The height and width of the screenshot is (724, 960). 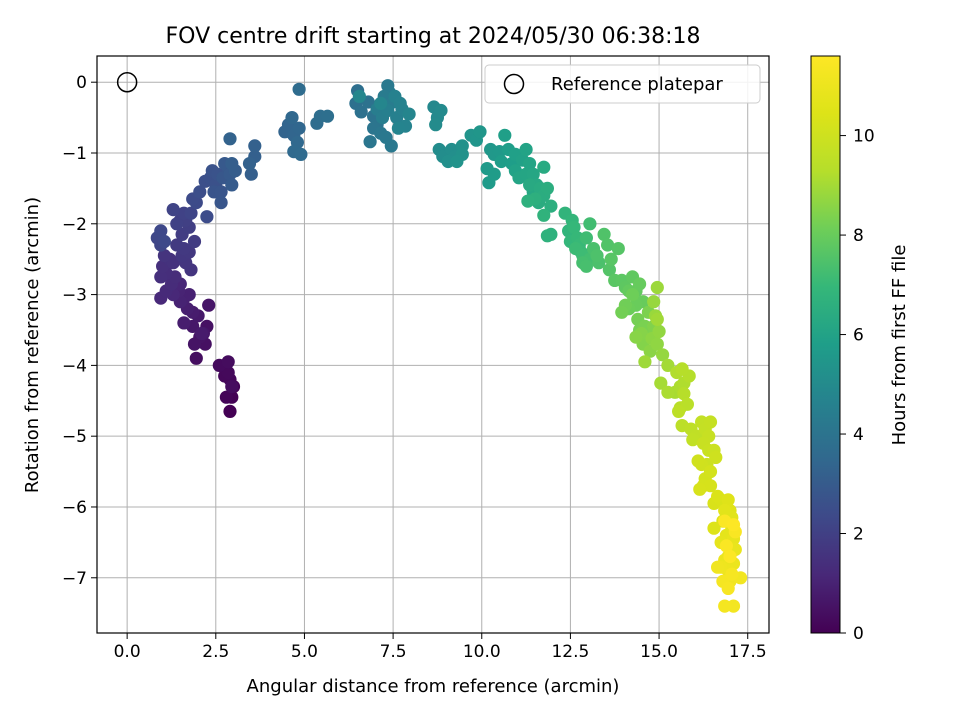 I want to click on y-tick-label: −1, so click(x=74, y=154).